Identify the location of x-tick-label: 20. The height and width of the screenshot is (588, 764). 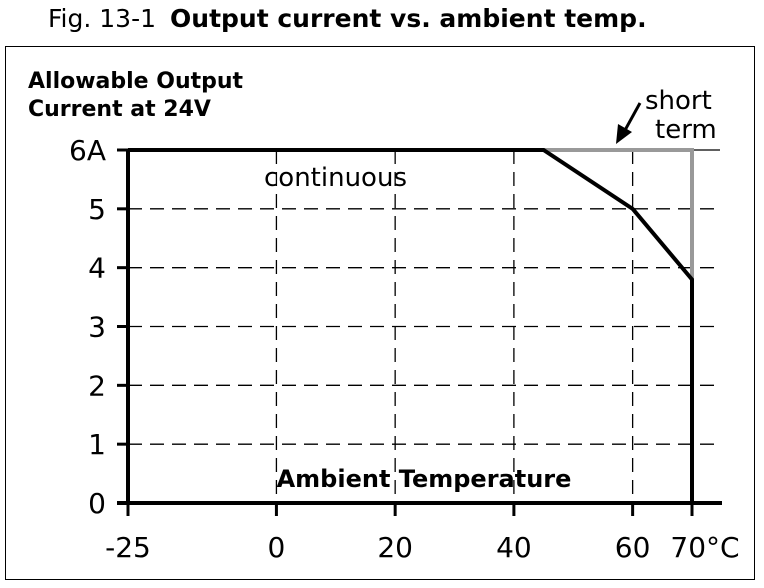
(395, 547).